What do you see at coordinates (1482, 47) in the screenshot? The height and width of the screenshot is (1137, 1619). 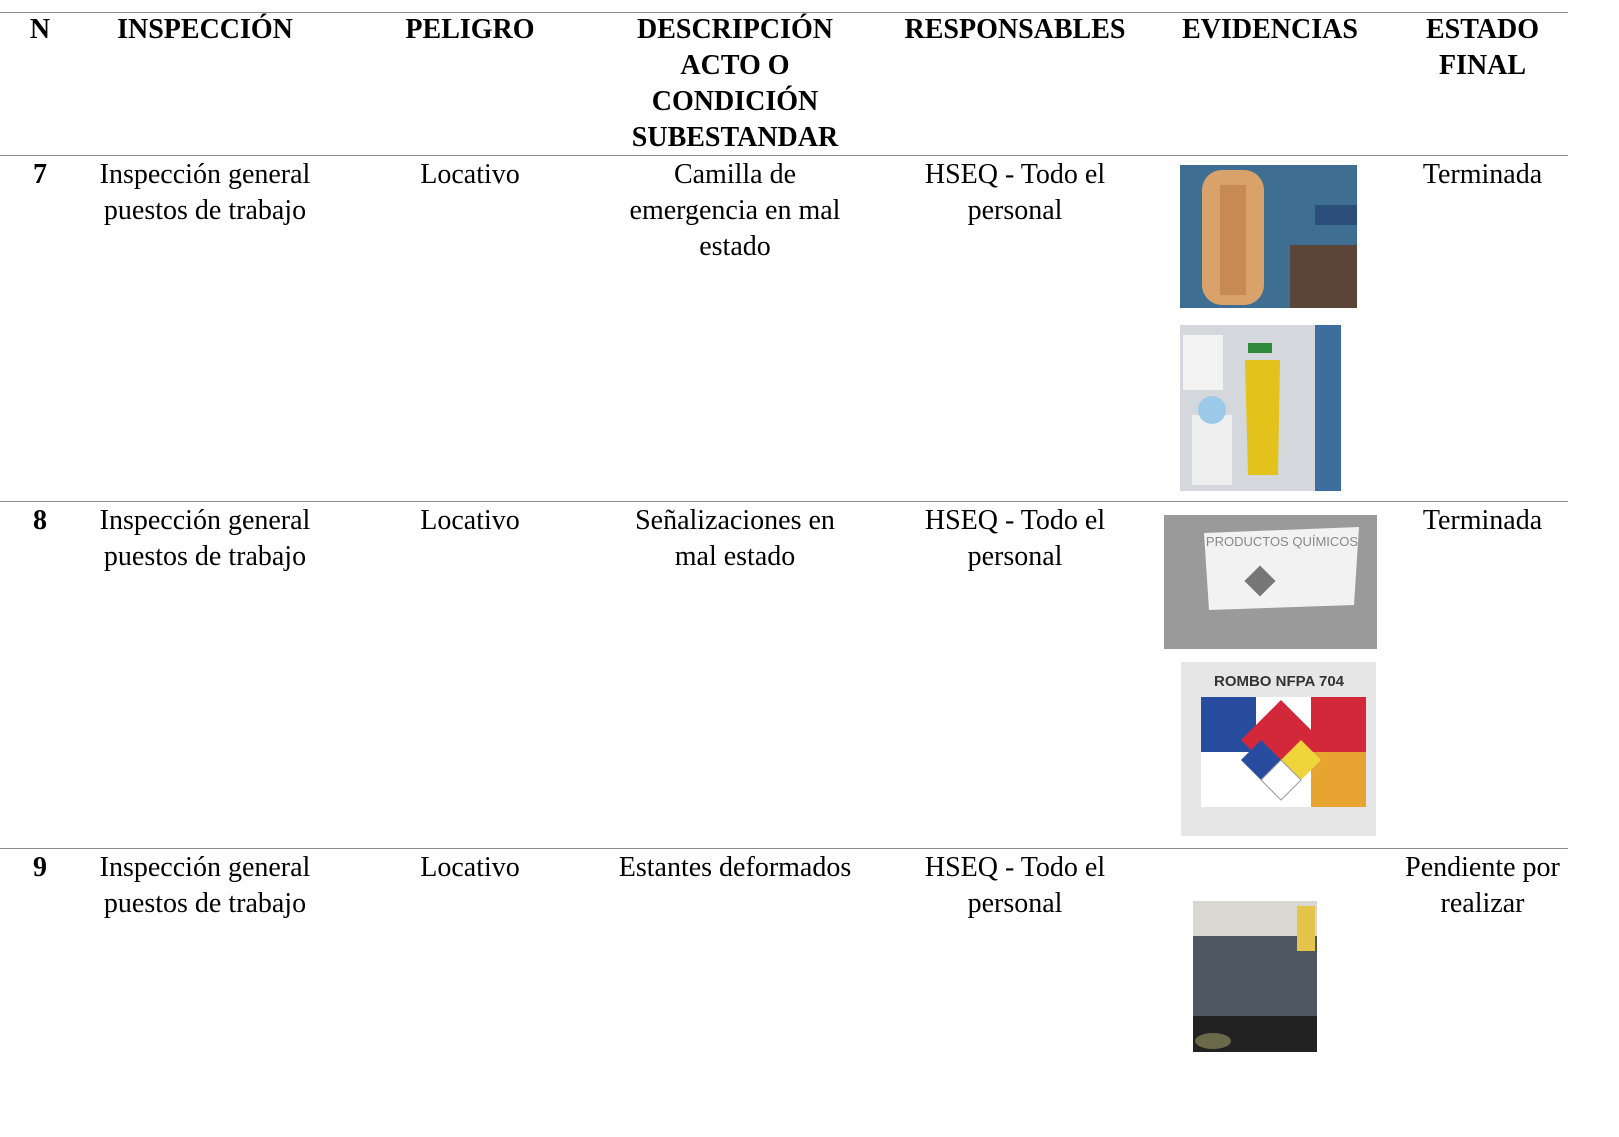 I see `header-status: ESTADO FINAL` at bounding box center [1482, 47].